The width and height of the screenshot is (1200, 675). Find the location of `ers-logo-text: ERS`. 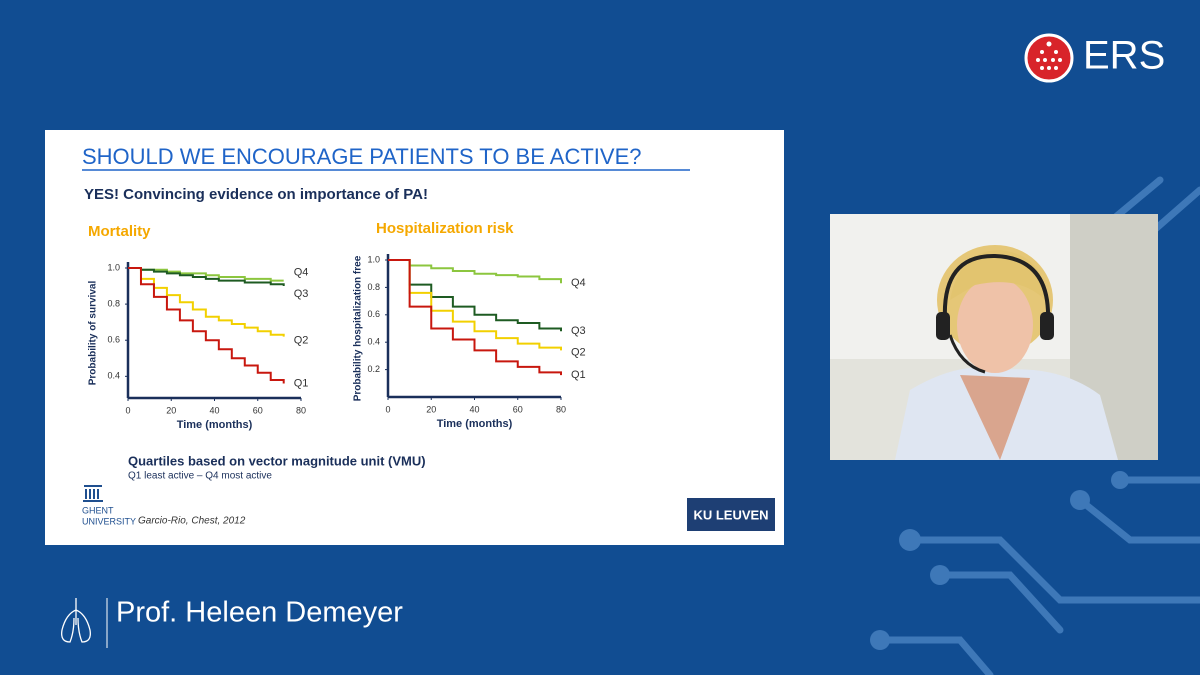

ers-logo-text: ERS is located at coordinates (1124, 56).